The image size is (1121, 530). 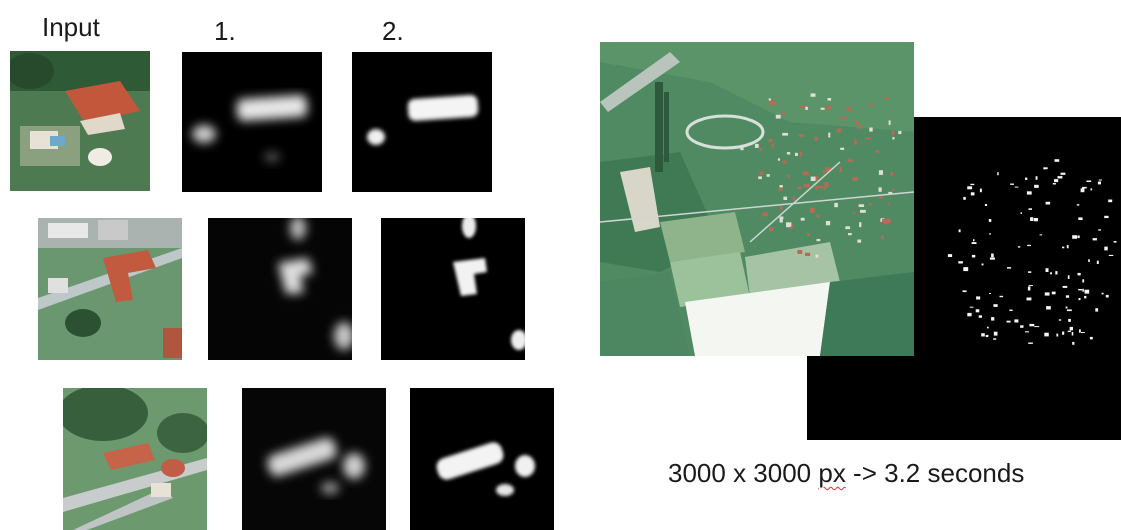 I want to click on timing-caption: 3000 x 3000 px -> 3.2 seconds, so click(x=846, y=473).